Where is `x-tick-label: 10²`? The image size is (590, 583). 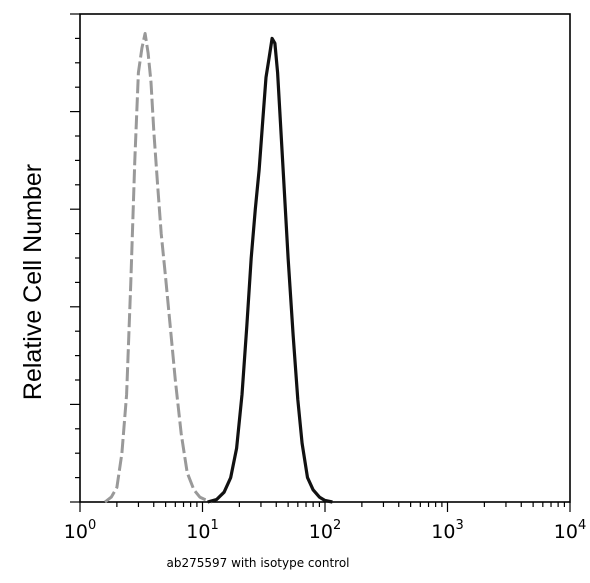 x-tick-label: 10² is located at coordinates (325, 530).